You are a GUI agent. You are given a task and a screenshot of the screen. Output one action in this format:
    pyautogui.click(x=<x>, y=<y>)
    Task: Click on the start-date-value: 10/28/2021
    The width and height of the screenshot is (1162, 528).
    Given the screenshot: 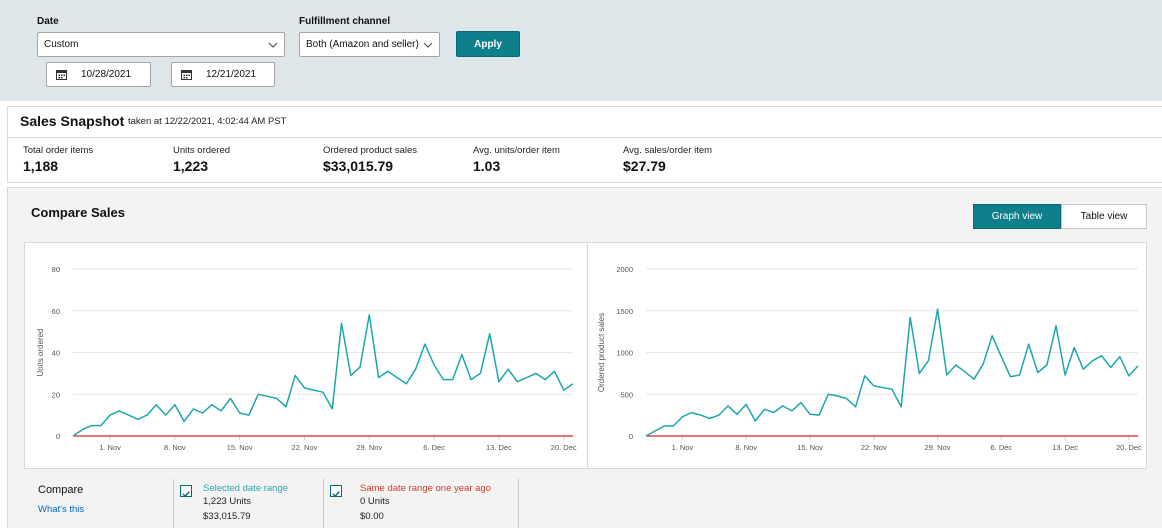 What is the action you would take?
    pyautogui.click(x=106, y=74)
    